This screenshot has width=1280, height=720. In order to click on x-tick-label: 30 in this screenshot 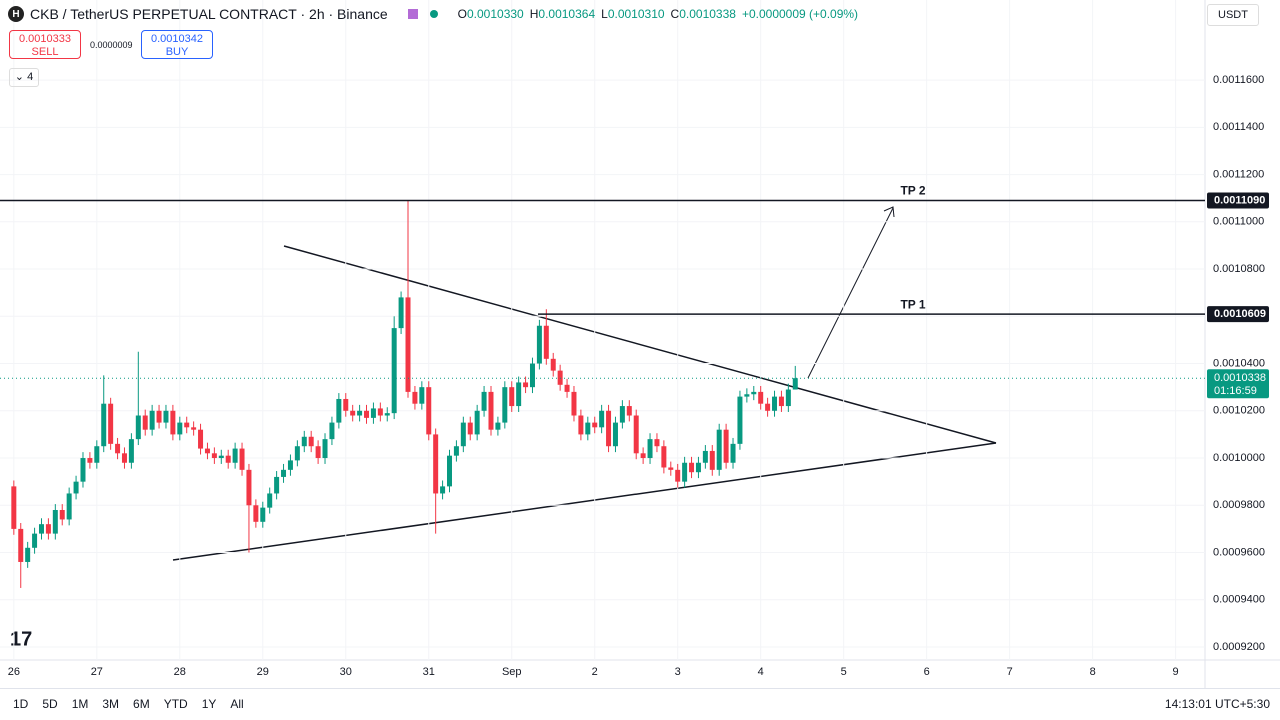, I will do `click(346, 672)`.